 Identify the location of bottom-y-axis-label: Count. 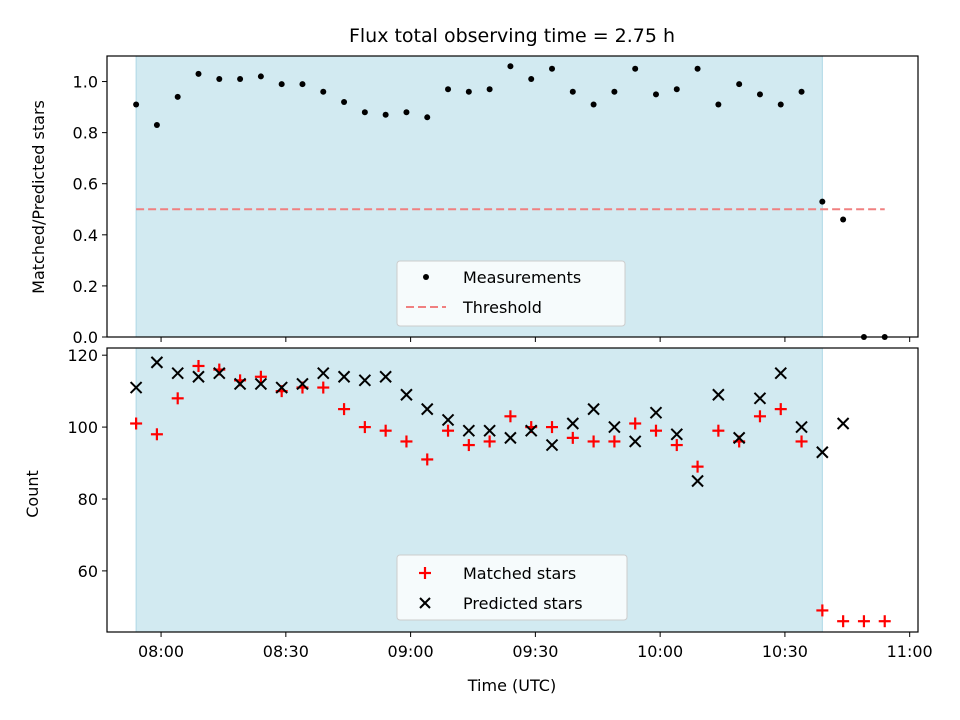
(32, 494).